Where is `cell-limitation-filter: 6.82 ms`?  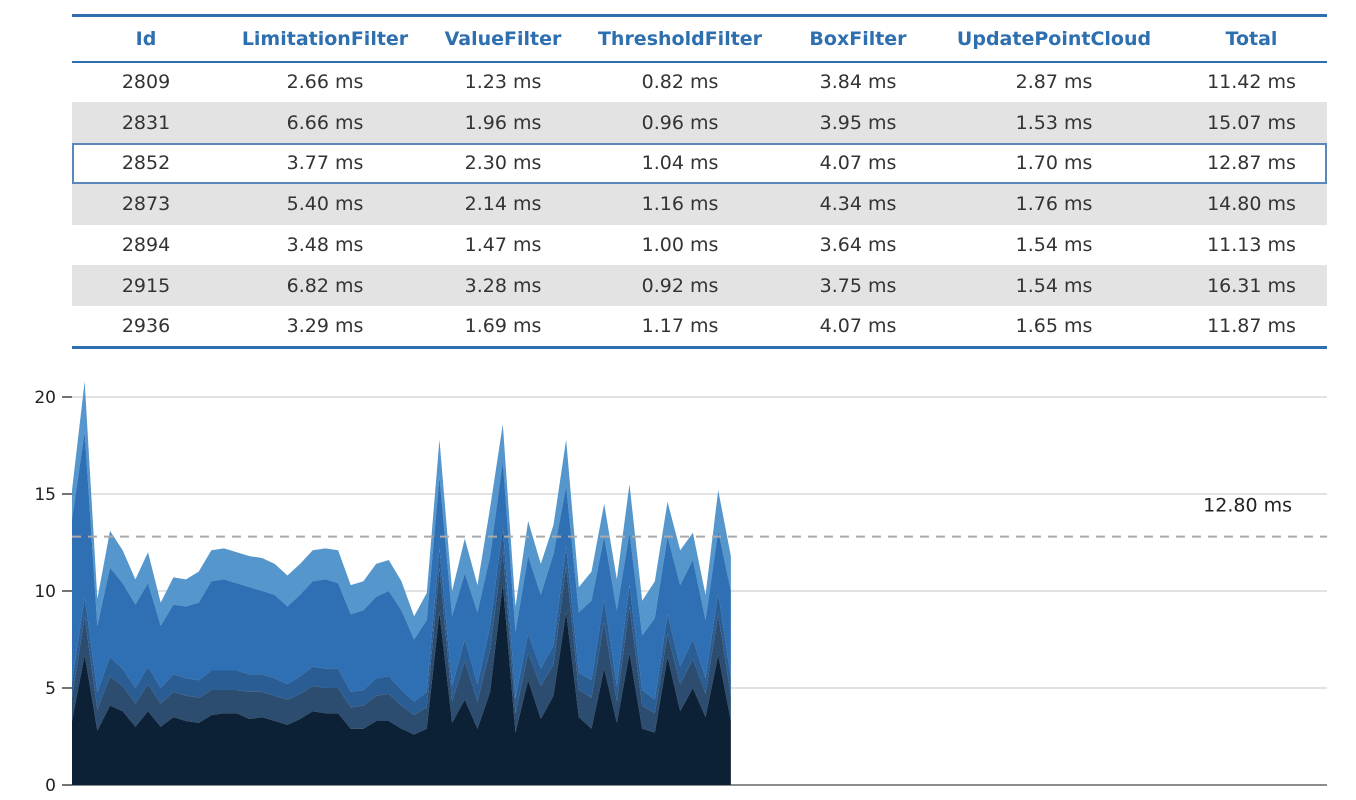
cell-limitation-filter: 6.82 ms is located at coordinates (325, 285).